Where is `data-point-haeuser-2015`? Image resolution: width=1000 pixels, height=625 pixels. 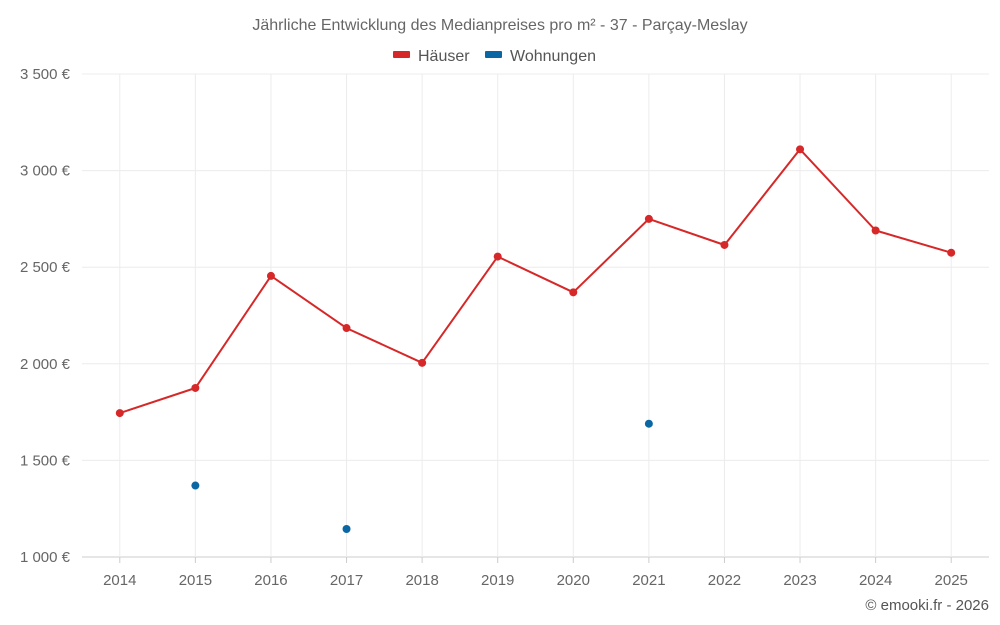
data-point-haeuser-2015 is located at coordinates (195, 387).